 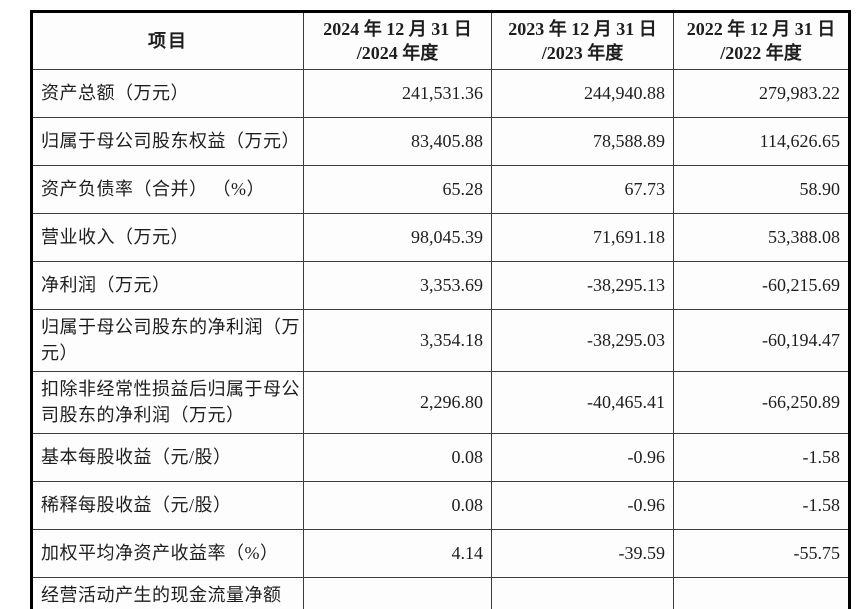 What do you see at coordinates (582, 93) in the screenshot?
I see `value-2023: 244,940.88` at bounding box center [582, 93].